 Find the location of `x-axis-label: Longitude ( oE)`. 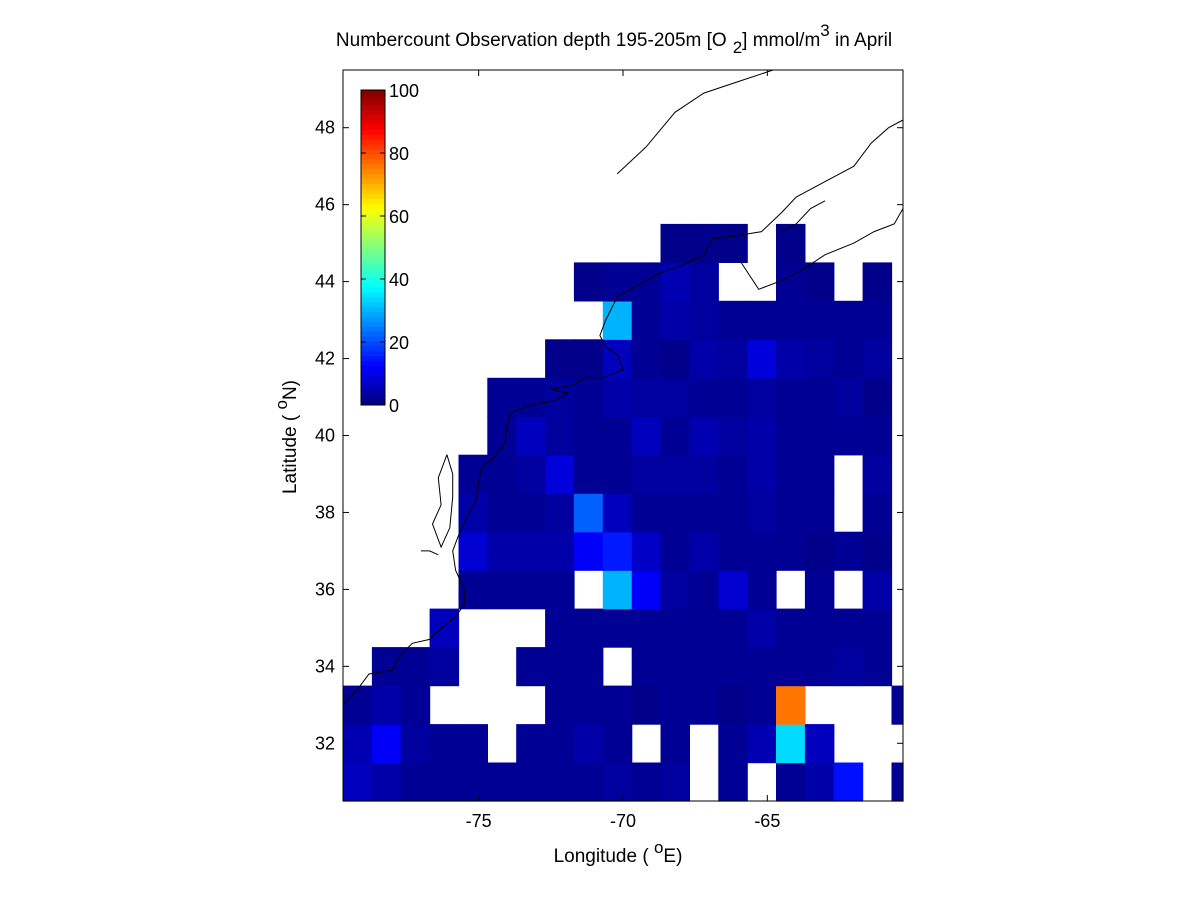

x-axis-label: Longitude ( oE) is located at coordinates (618, 852).